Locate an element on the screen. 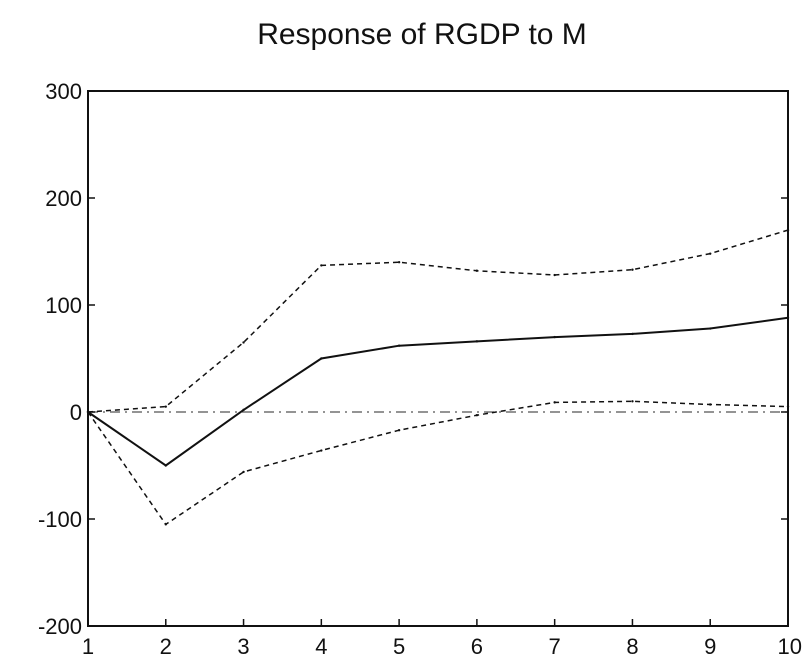  y-tick-label: 0 is located at coordinates (76, 412).